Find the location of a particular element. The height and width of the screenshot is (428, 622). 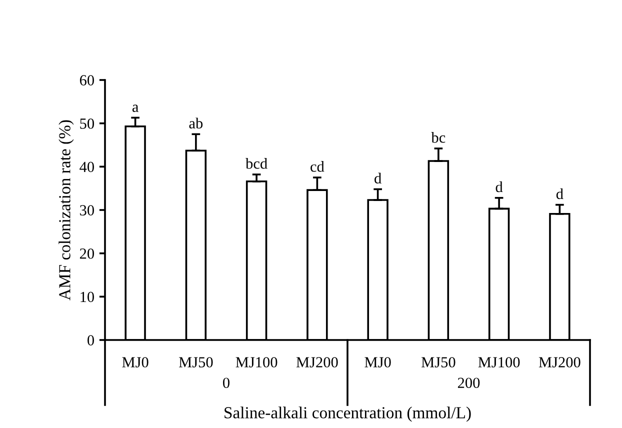

y-axis-title: AMF colonization rate (%) is located at coordinates (66, 210).